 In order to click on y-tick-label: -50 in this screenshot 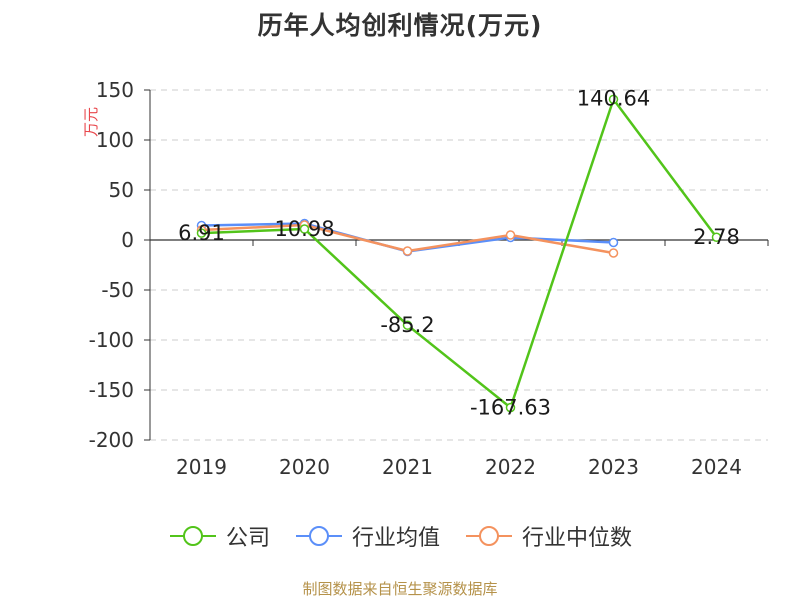, I will do `click(117, 290)`.